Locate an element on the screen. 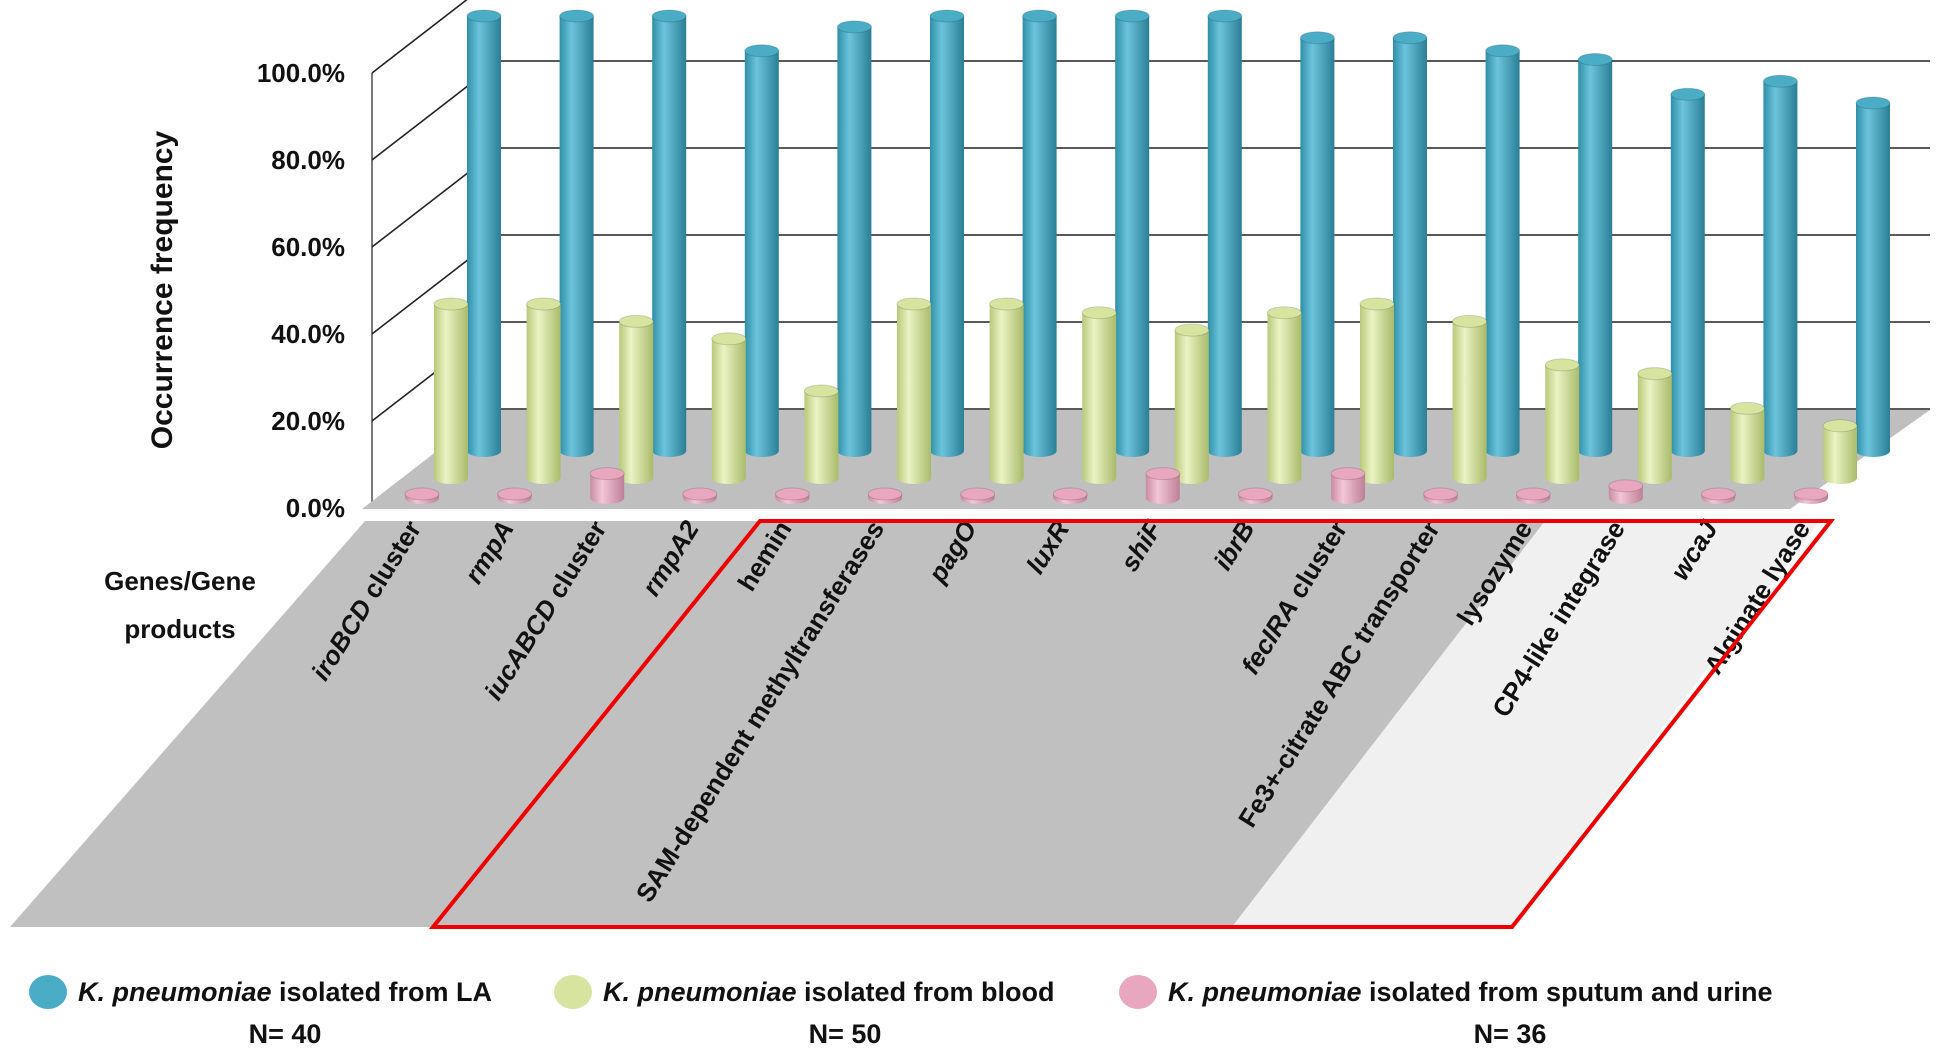 The height and width of the screenshot is (1053, 1941). legend-label: K. pneumoniae isolated from LA is located at coordinates (285, 992).